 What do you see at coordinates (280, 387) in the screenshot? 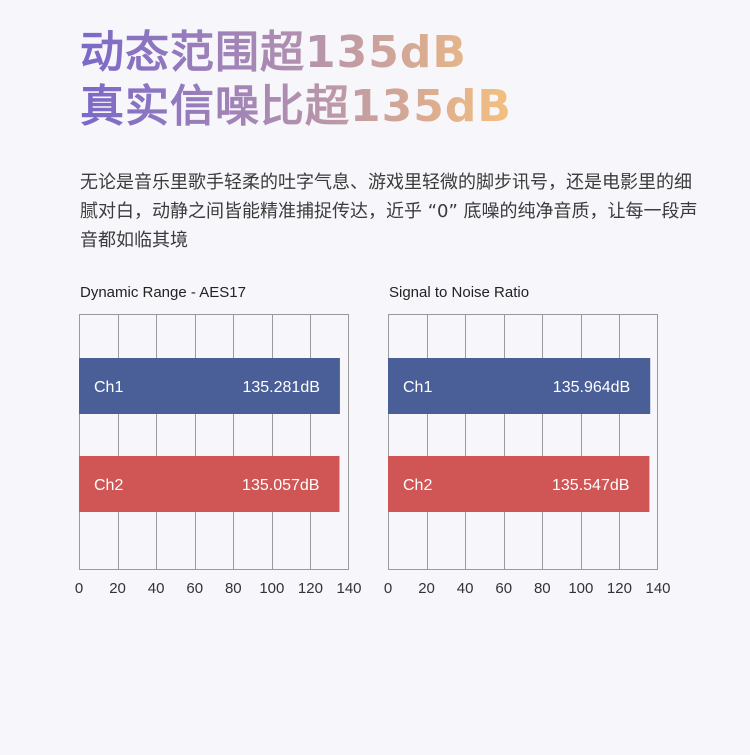
I see `bar-value-label: 135.281dB` at bounding box center [280, 387].